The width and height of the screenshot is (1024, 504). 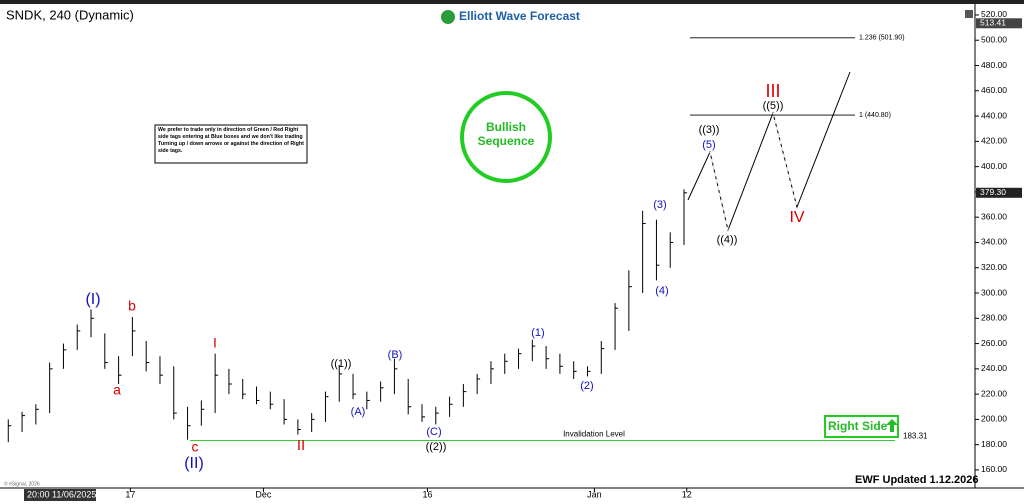 What do you see at coordinates (661, 291) in the screenshot?
I see `wave-label: (4)` at bounding box center [661, 291].